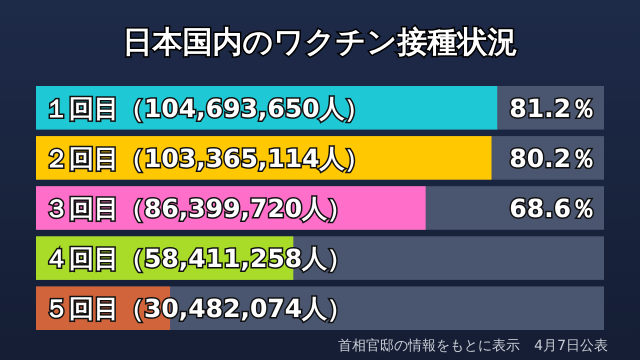 This screenshot has width=640, height=360. I want to click on data-label: 80.2％, so click(552, 158).